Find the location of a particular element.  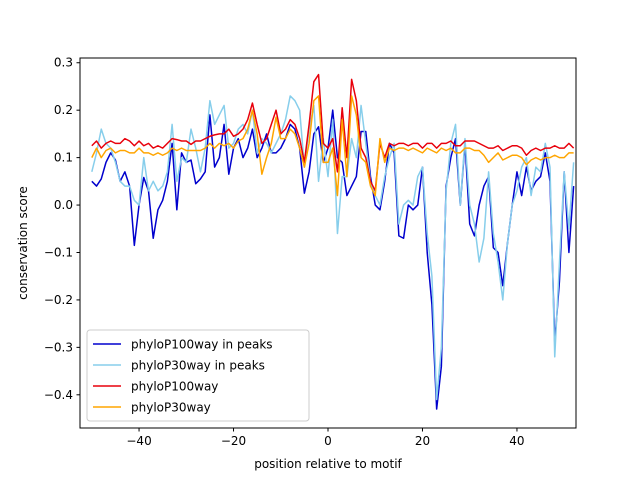

x-axis-ticks: −40 −20 0 20 40 is located at coordinates (325, 438).